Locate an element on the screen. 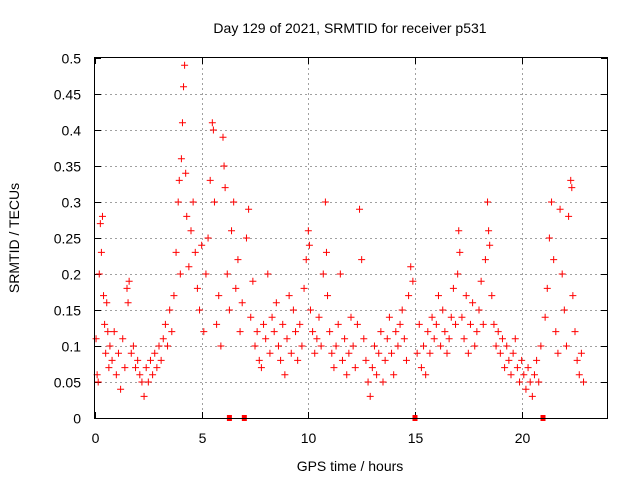  x-tick-label: 0 is located at coordinates (96, 438).